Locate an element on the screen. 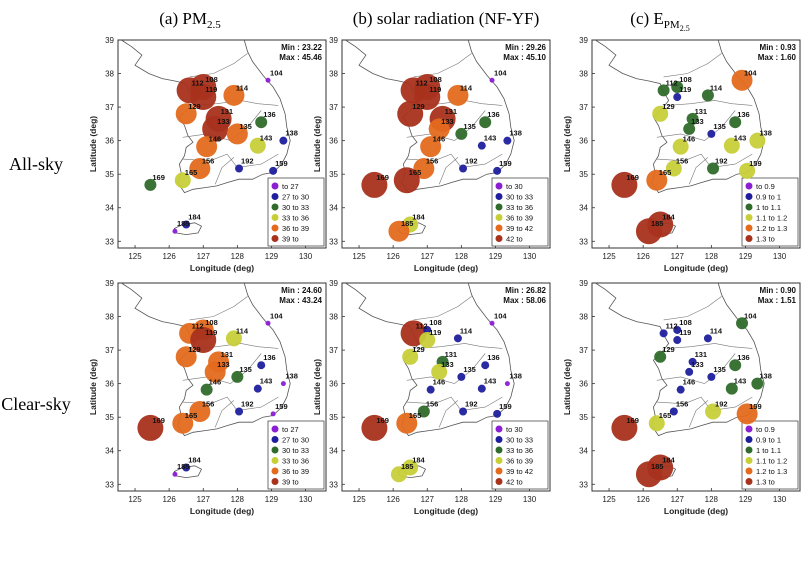 This screenshot has height=564, width=802. max-label: Max : 43.24 is located at coordinates (300, 300).